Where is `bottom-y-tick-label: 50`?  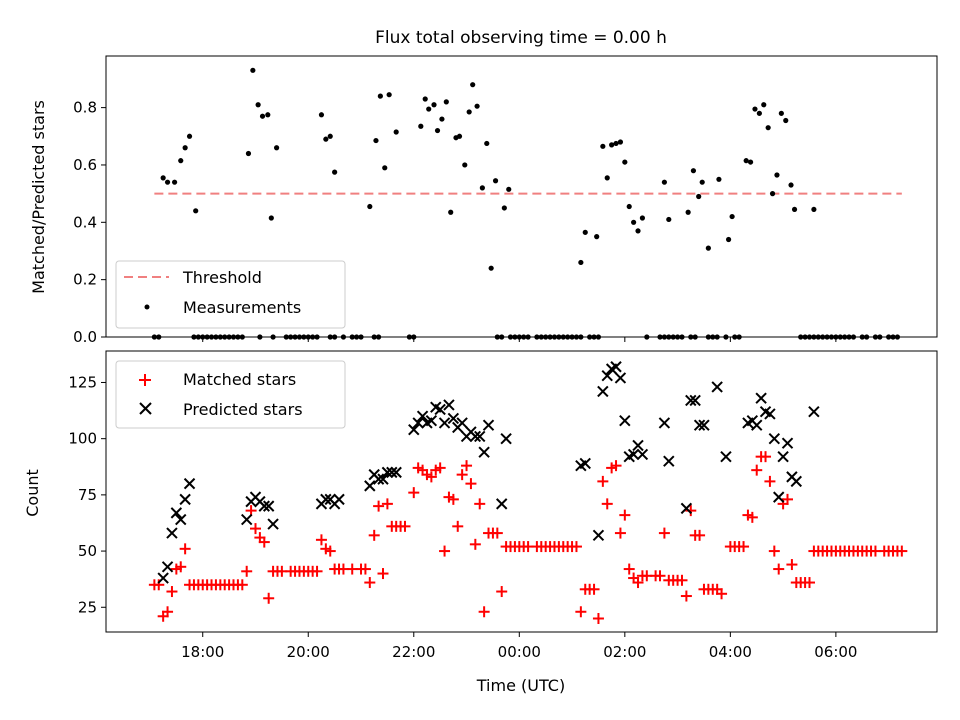 bottom-y-tick-label: 50 is located at coordinates (87, 551).